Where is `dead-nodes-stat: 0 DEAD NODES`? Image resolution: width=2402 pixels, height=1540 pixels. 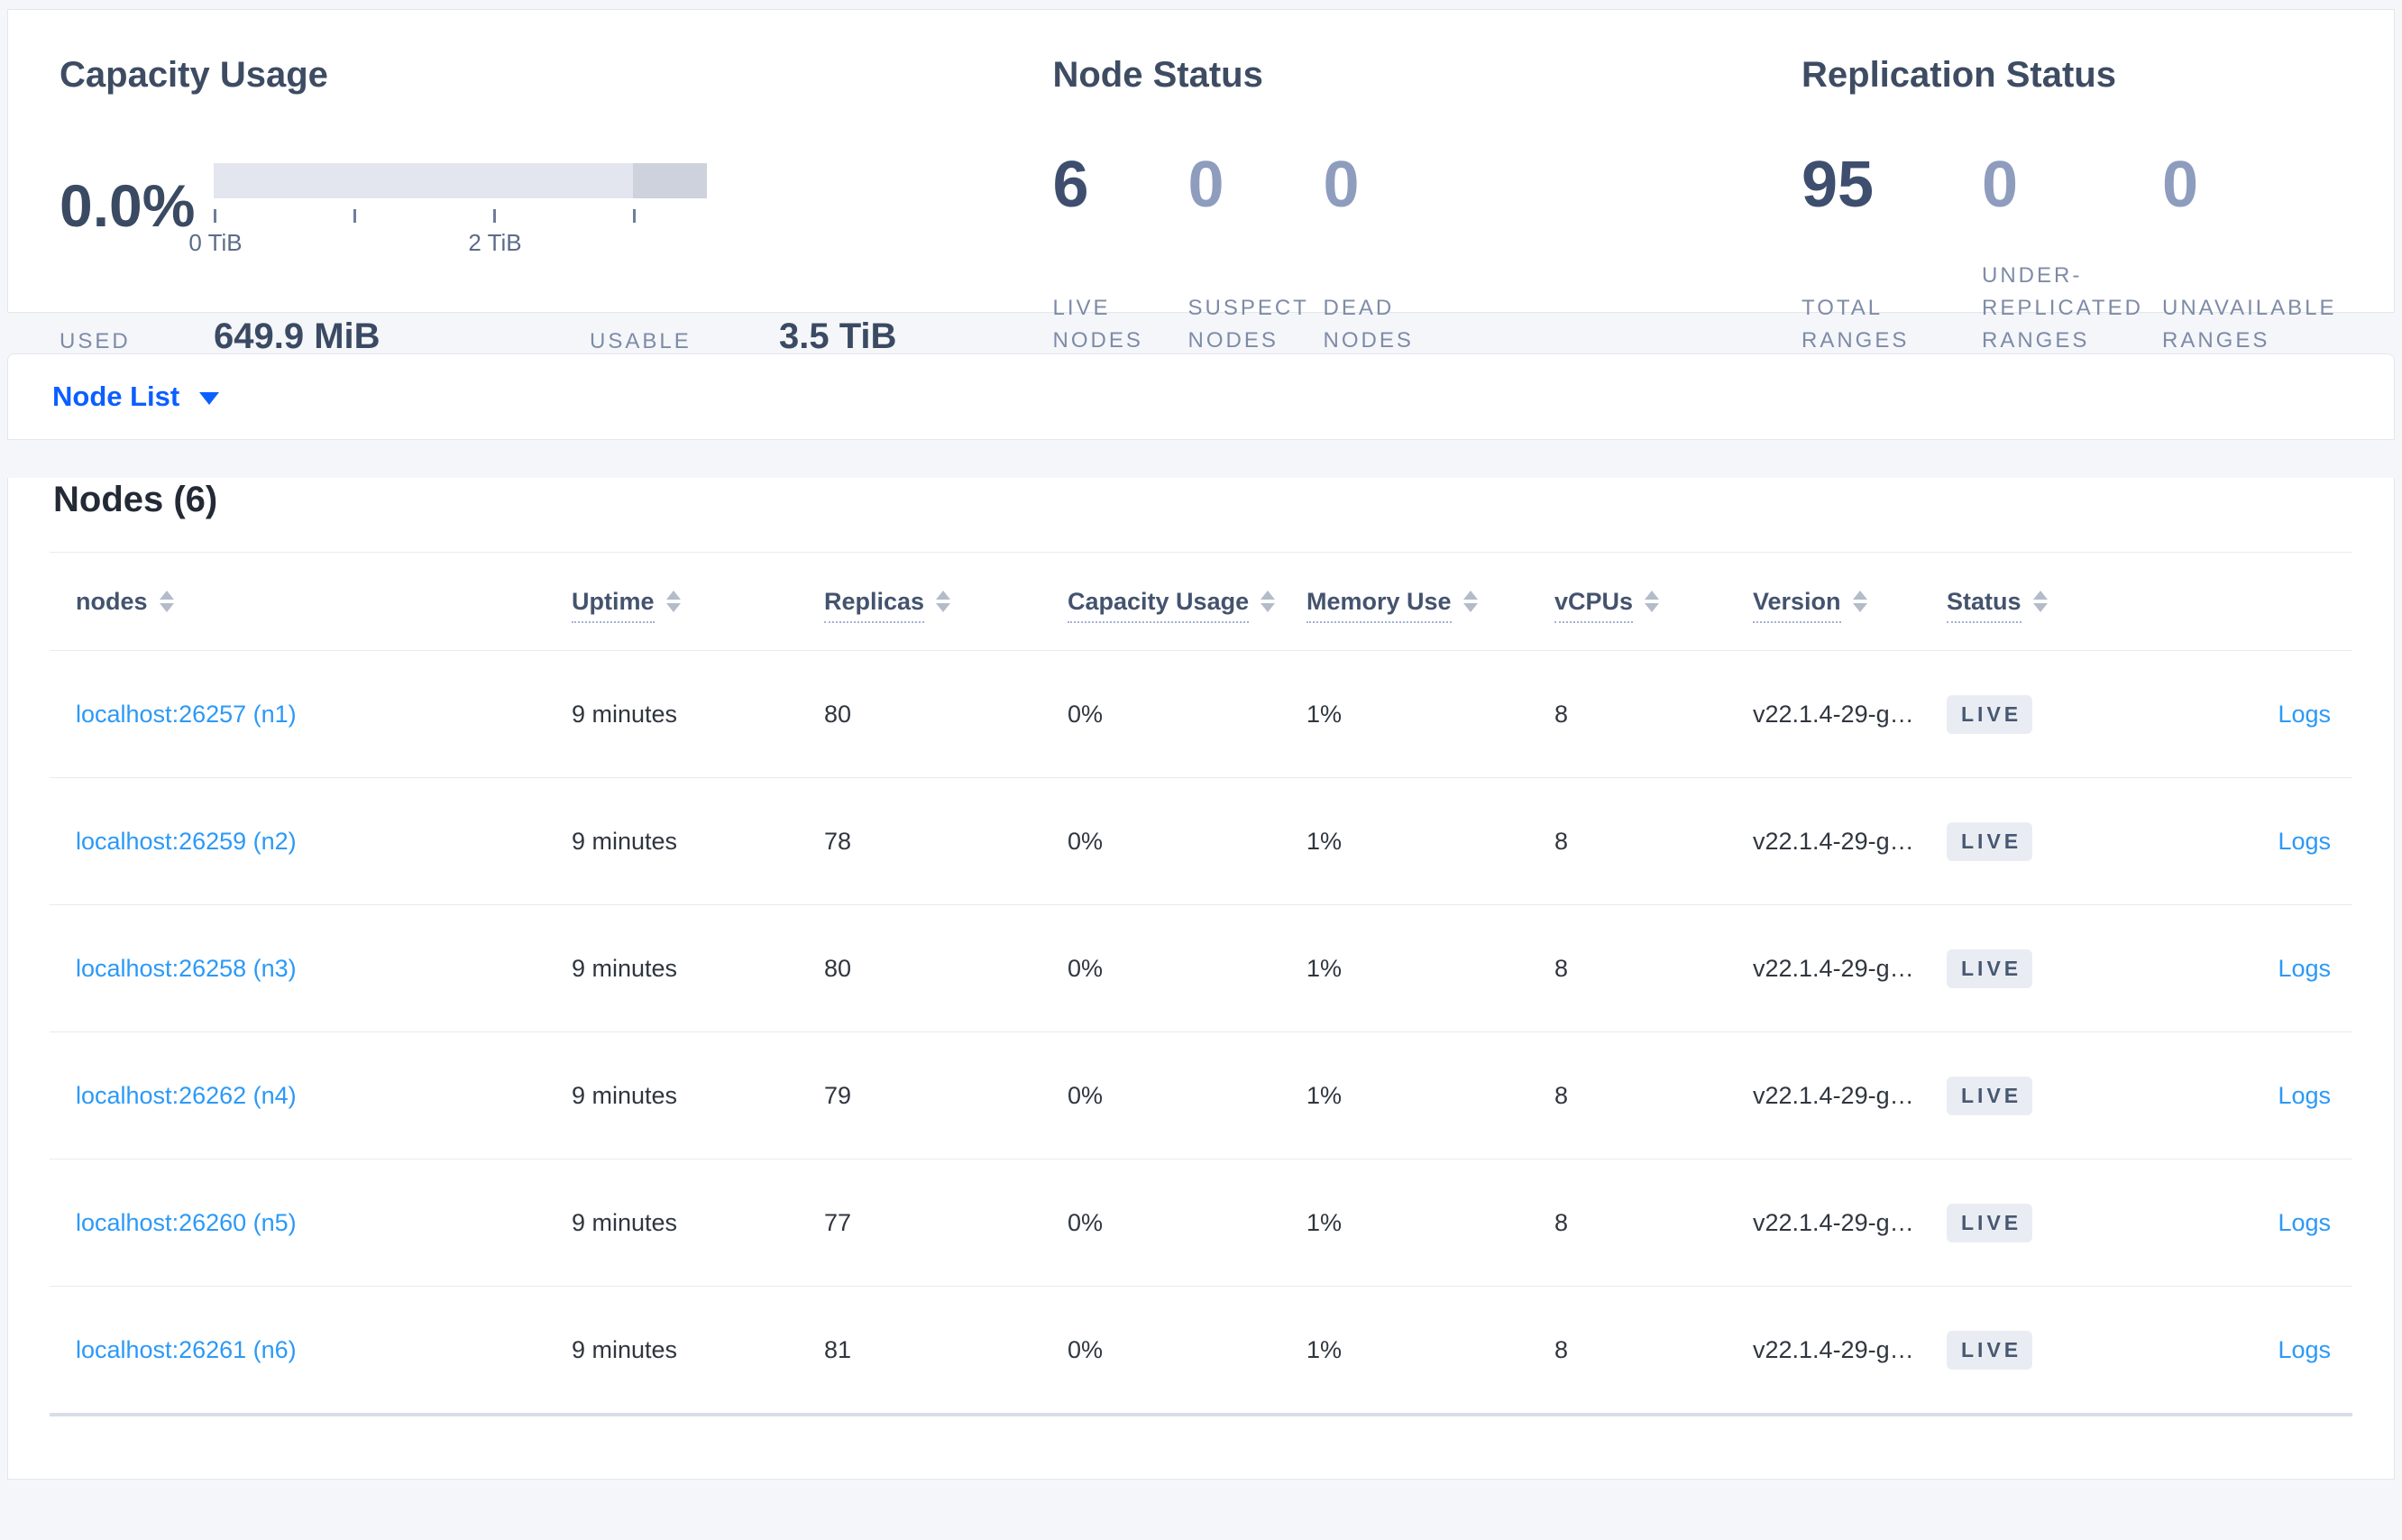 dead-nodes-stat: 0 DEAD NODES is located at coordinates (1390, 254).